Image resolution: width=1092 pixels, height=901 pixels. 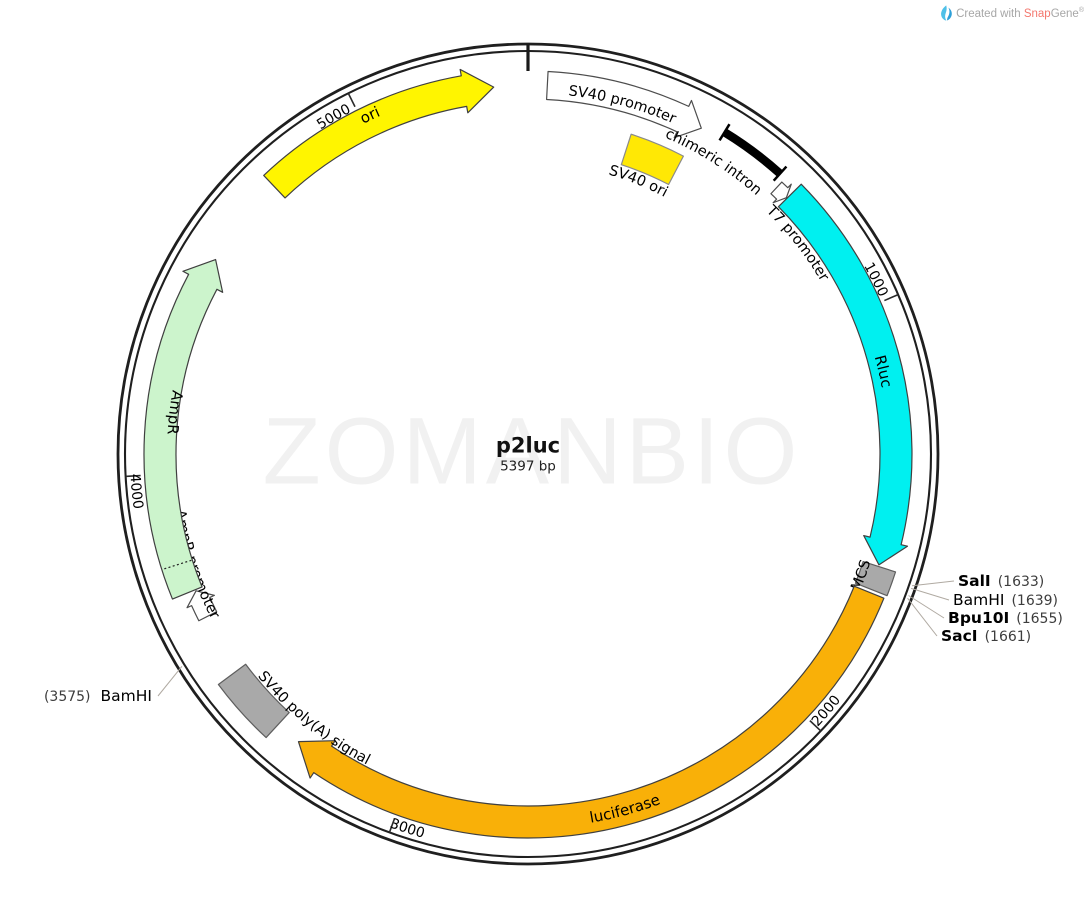 I want to click on plasmid-title-block: p2luc 5397 bp, so click(x=528, y=454).